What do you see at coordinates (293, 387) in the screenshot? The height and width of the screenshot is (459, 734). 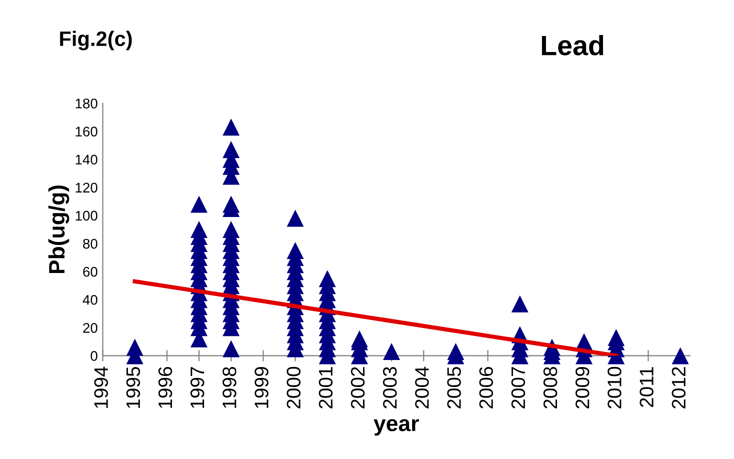 I see `x-tick-label: 2000` at bounding box center [293, 387].